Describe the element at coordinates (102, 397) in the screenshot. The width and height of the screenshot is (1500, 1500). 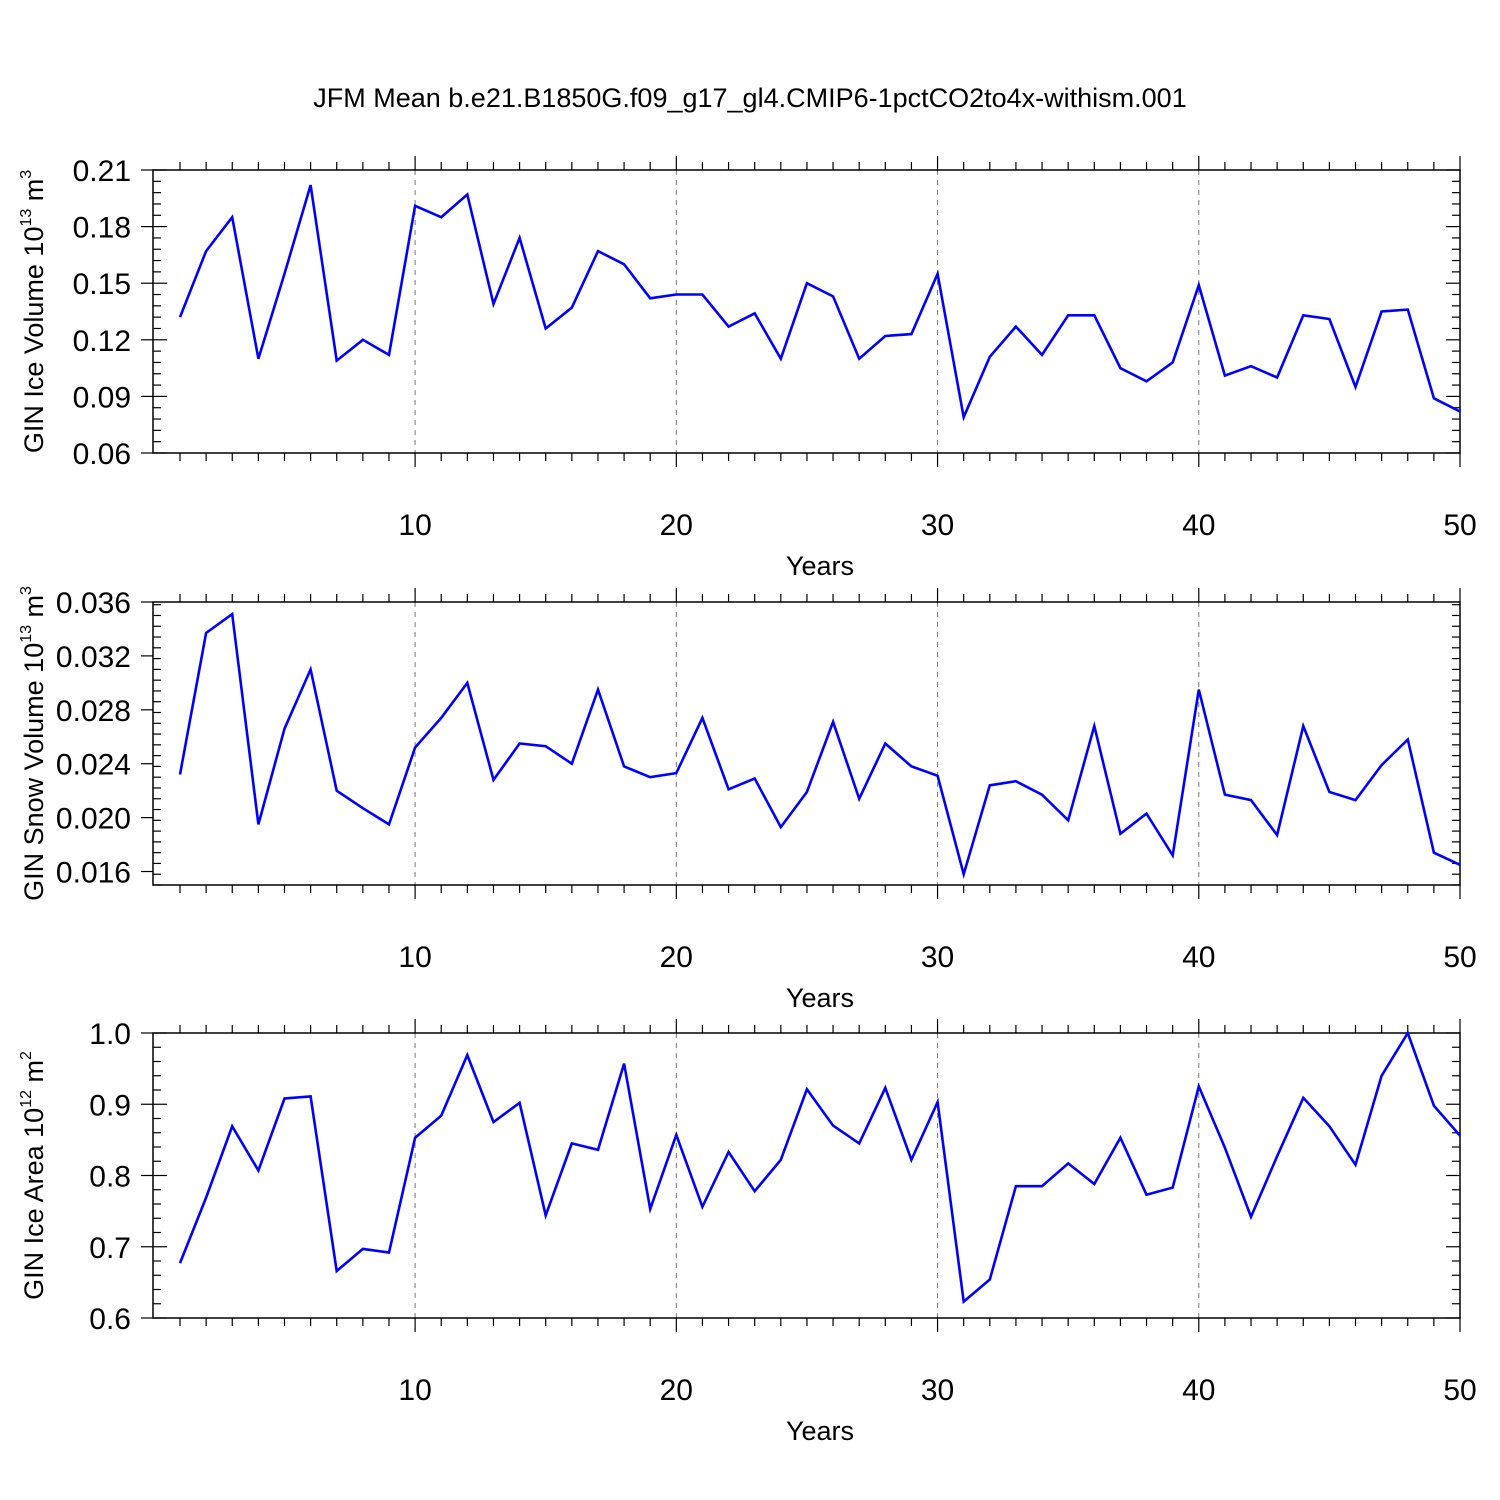
I see `y-tick-label: 0.09` at that location.